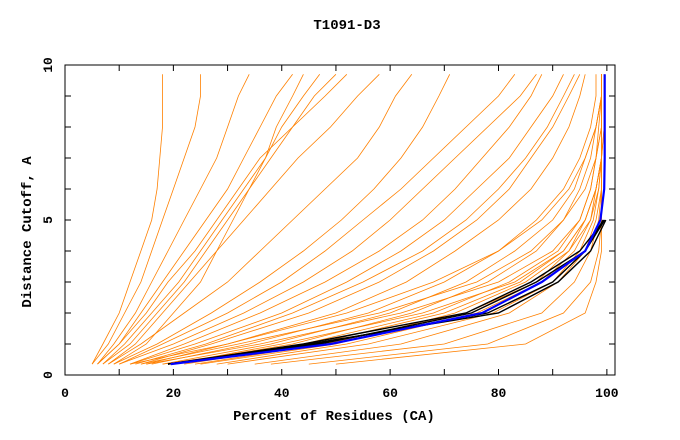 This screenshot has height=440, width=680. I want to click on y-axis-label: Distance Cutoff, A, so click(28, 232).